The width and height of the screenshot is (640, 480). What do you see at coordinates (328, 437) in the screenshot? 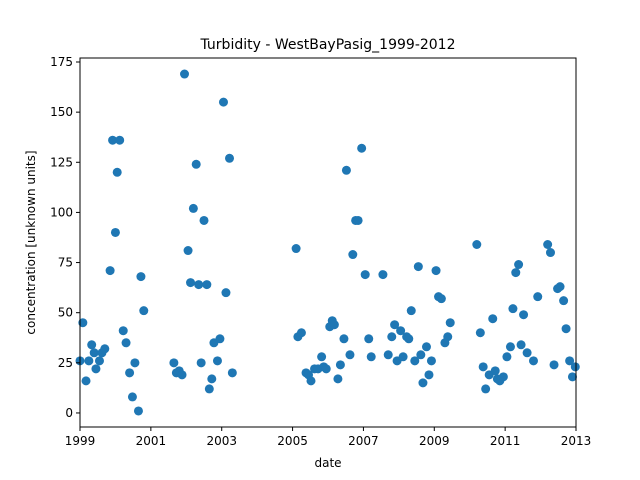
I see `x-axis: 1999 2001 2003 2005 2007 2009 2011 2013` at bounding box center [328, 437].